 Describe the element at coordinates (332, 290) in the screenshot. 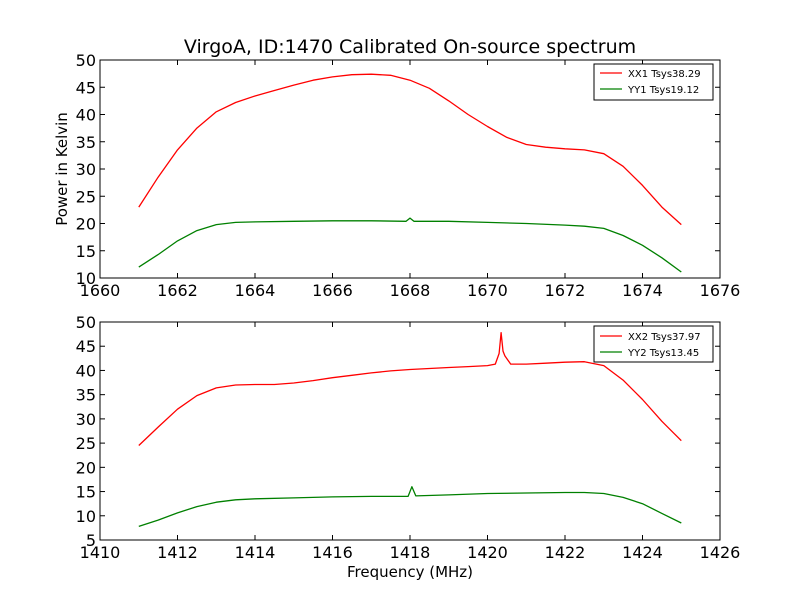

I see `x-tick-label: 1666` at that location.